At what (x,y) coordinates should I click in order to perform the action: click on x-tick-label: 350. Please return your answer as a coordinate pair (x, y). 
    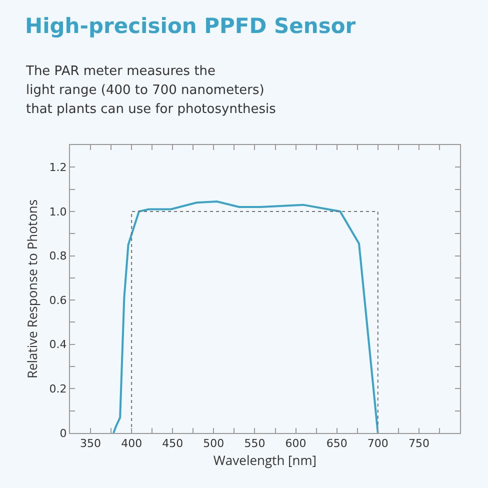
    Looking at the image, I should click on (91, 443).